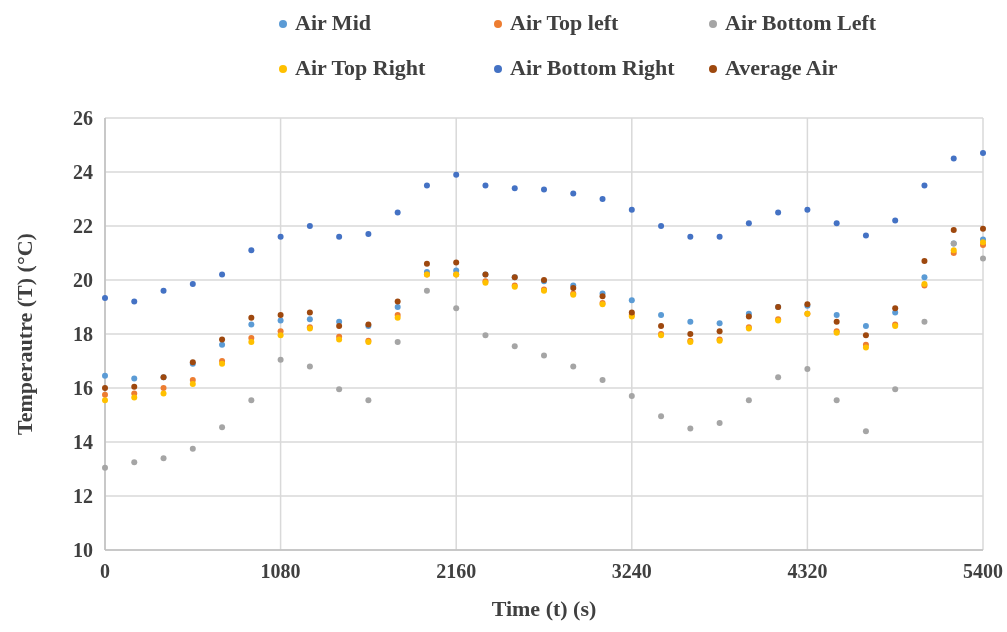 The width and height of the screenshot is (1007, 632). I want to click on legend-label: Air Top left, so click(565, 22).